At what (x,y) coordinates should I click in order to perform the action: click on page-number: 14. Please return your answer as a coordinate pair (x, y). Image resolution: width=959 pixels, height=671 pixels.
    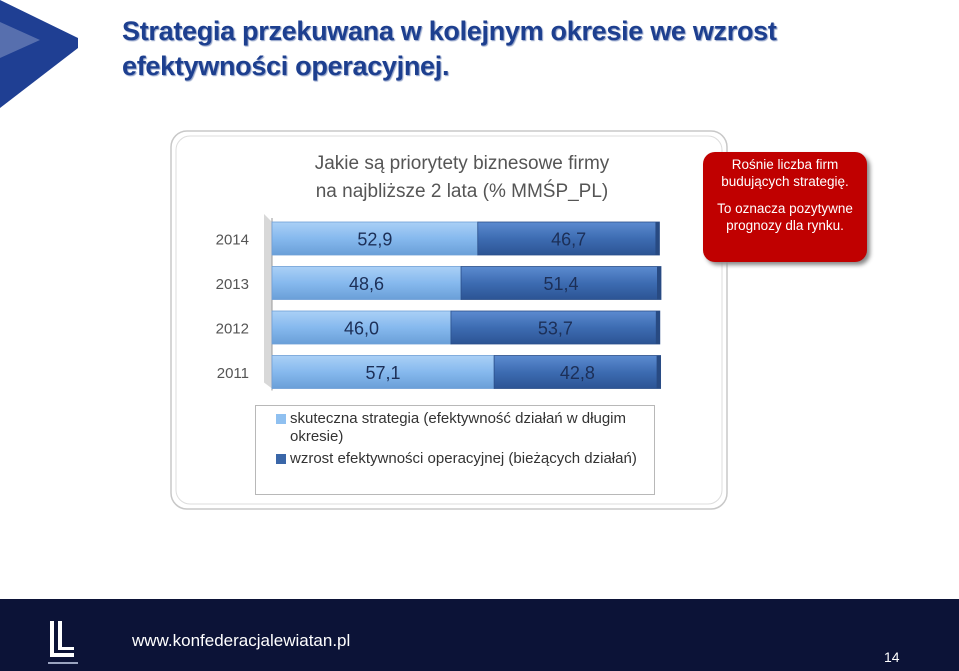
    Looking at the image, I should click on (892, 657).